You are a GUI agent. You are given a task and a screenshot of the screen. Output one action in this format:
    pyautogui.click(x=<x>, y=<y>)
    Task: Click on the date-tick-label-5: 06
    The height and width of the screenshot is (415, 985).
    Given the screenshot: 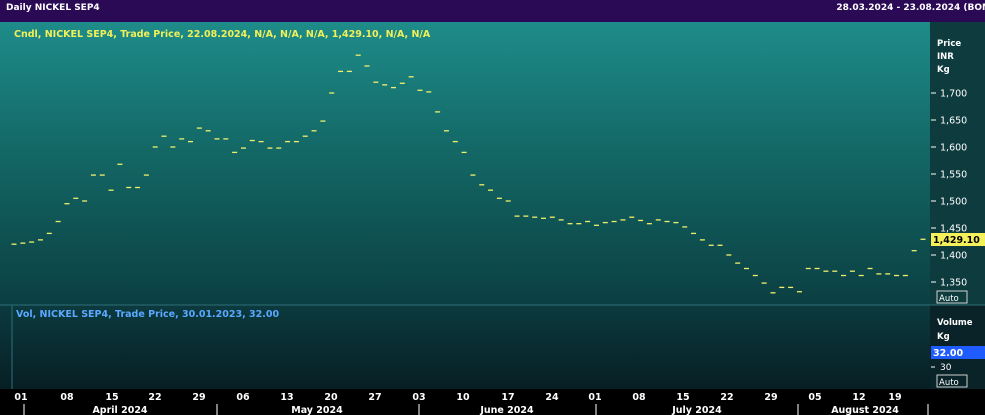 What is the action you would take?
    pyautogui.click(x=243, y=397)
    